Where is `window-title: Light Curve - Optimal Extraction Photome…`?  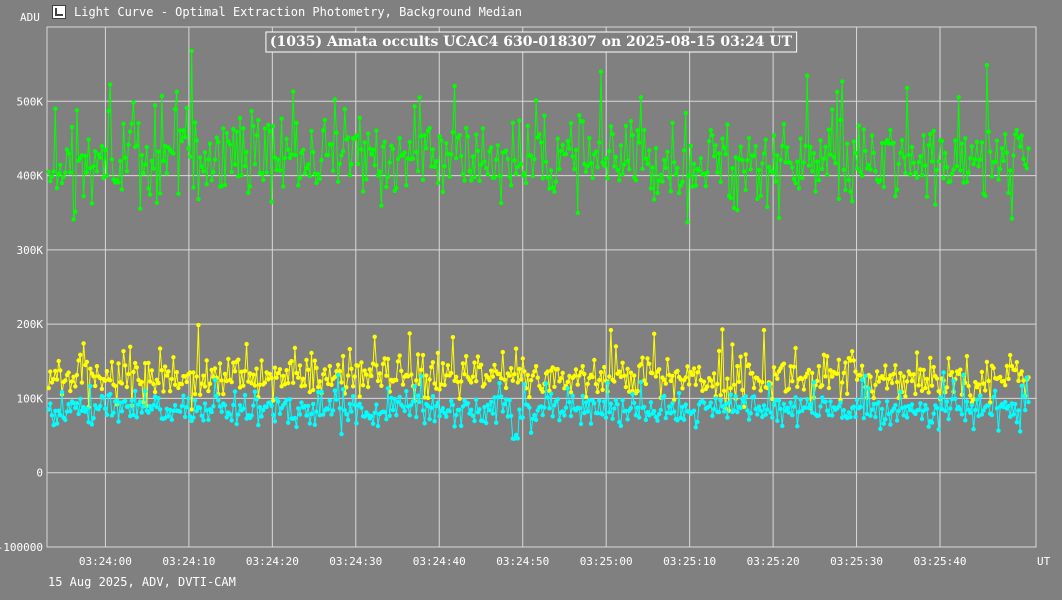
window-title: Light Curve - Optimal Extraction Photome… is located at coordinates (298, 12).